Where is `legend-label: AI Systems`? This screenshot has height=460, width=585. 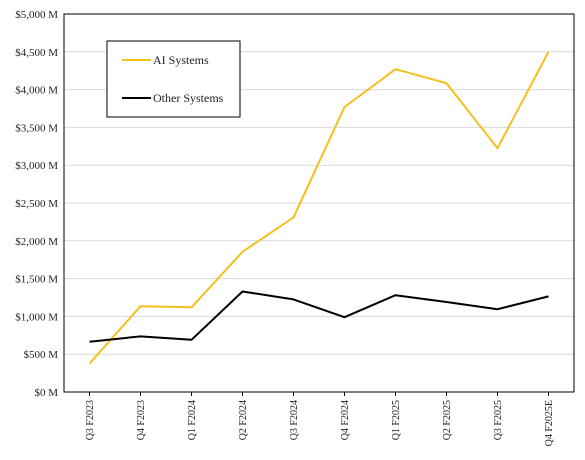
legend-label: AI Systems is located at coordinates (181, 60).